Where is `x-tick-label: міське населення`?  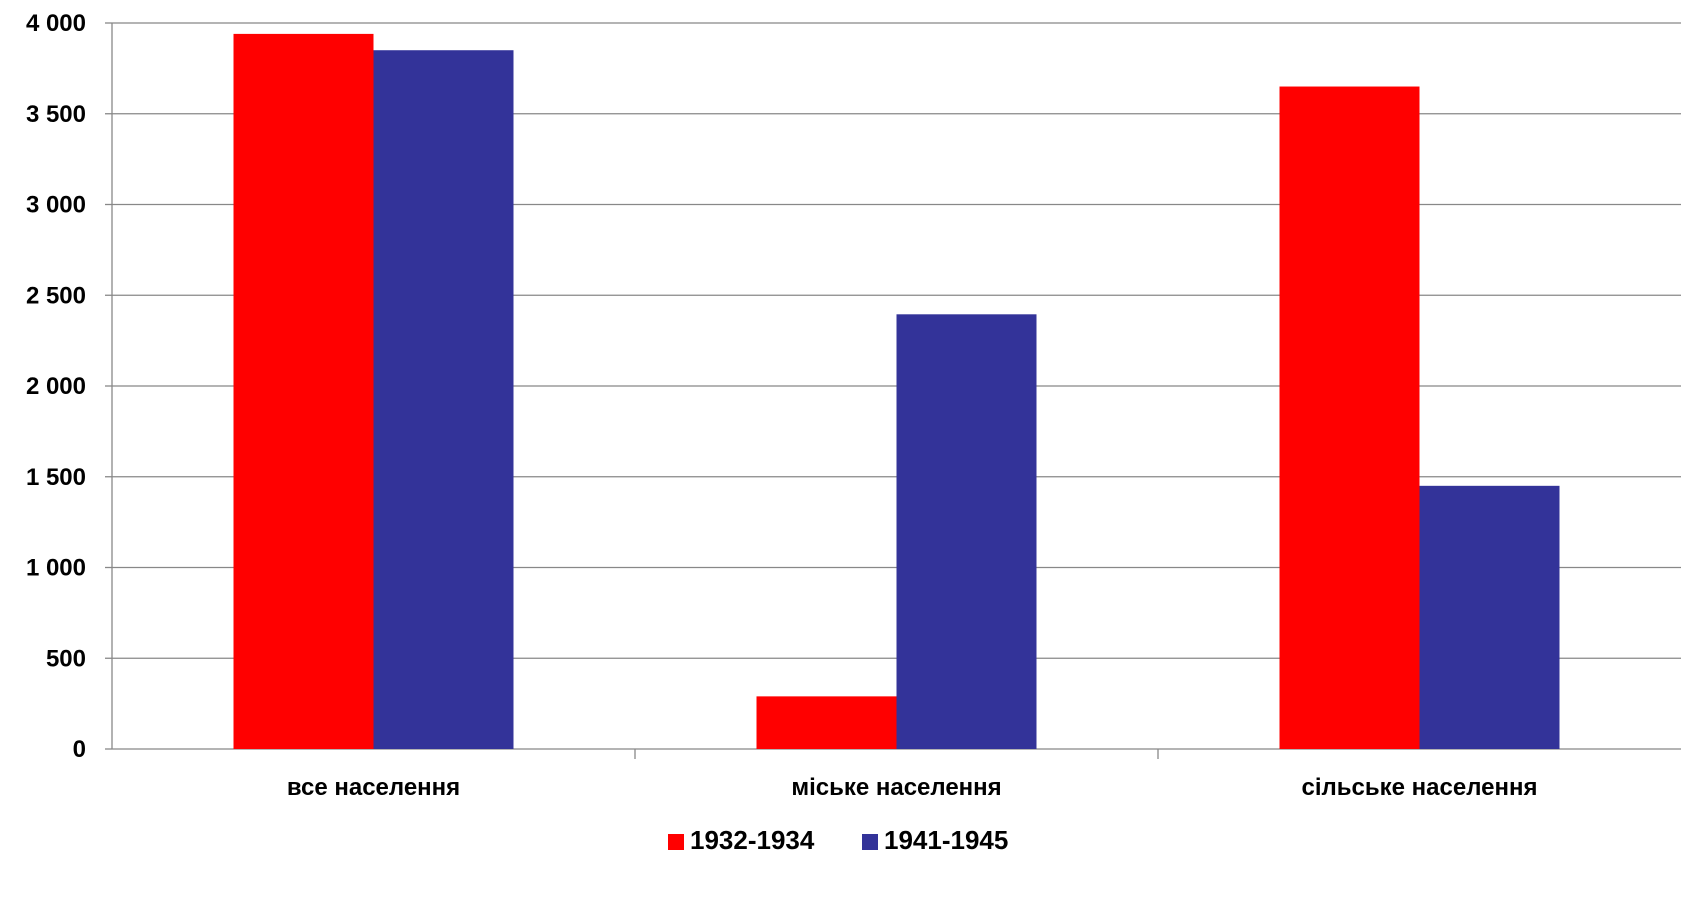 x-tick-label: міське населення is located at coordinates (896, 787).